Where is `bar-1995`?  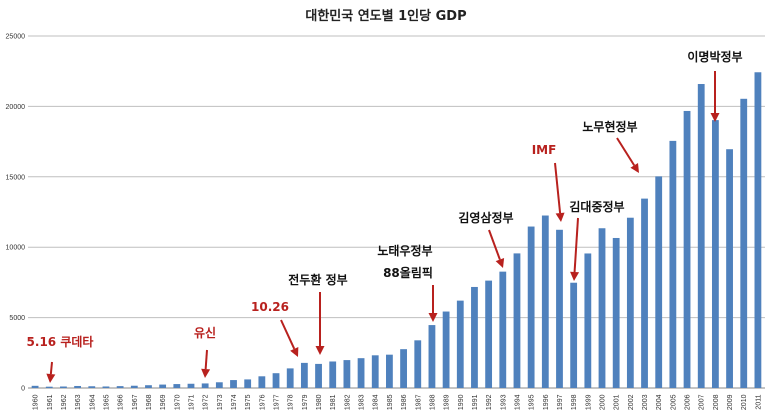 bar-1995 is located at coordinates (531, 307).